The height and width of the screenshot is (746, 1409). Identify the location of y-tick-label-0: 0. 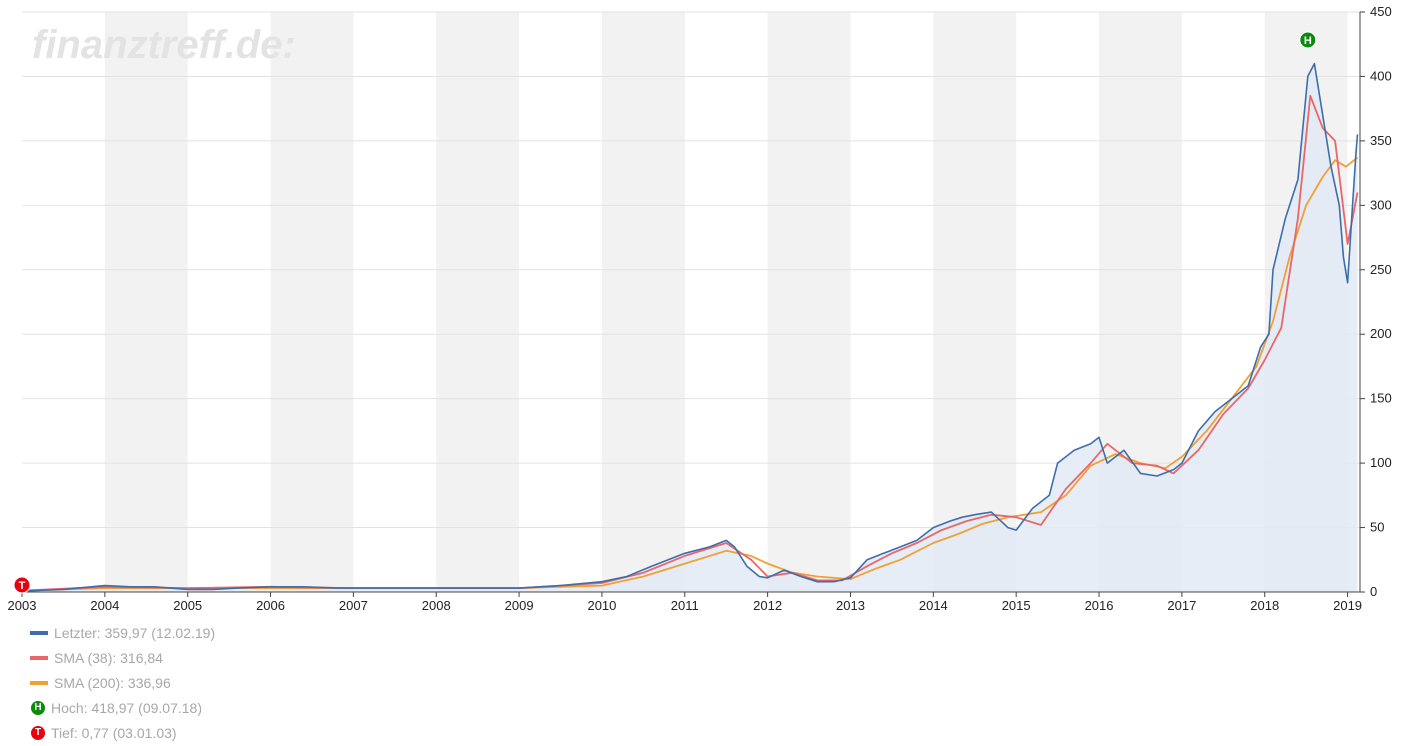
(1373, 591).